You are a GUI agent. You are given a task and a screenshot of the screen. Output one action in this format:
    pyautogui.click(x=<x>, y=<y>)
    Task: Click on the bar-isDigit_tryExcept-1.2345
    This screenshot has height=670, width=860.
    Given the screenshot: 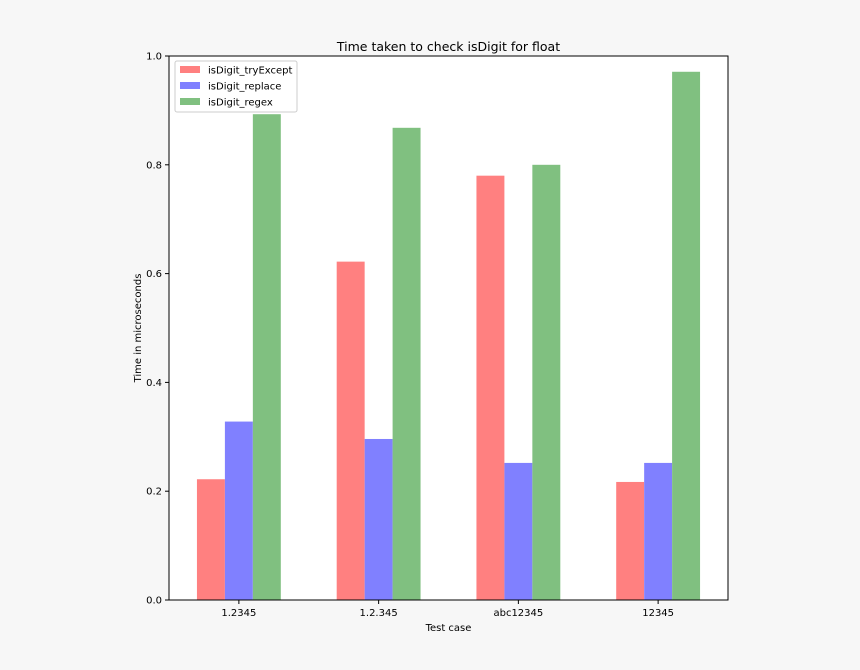 What is the action you would take?
    pyautogui.click(x=210, y=539)
    